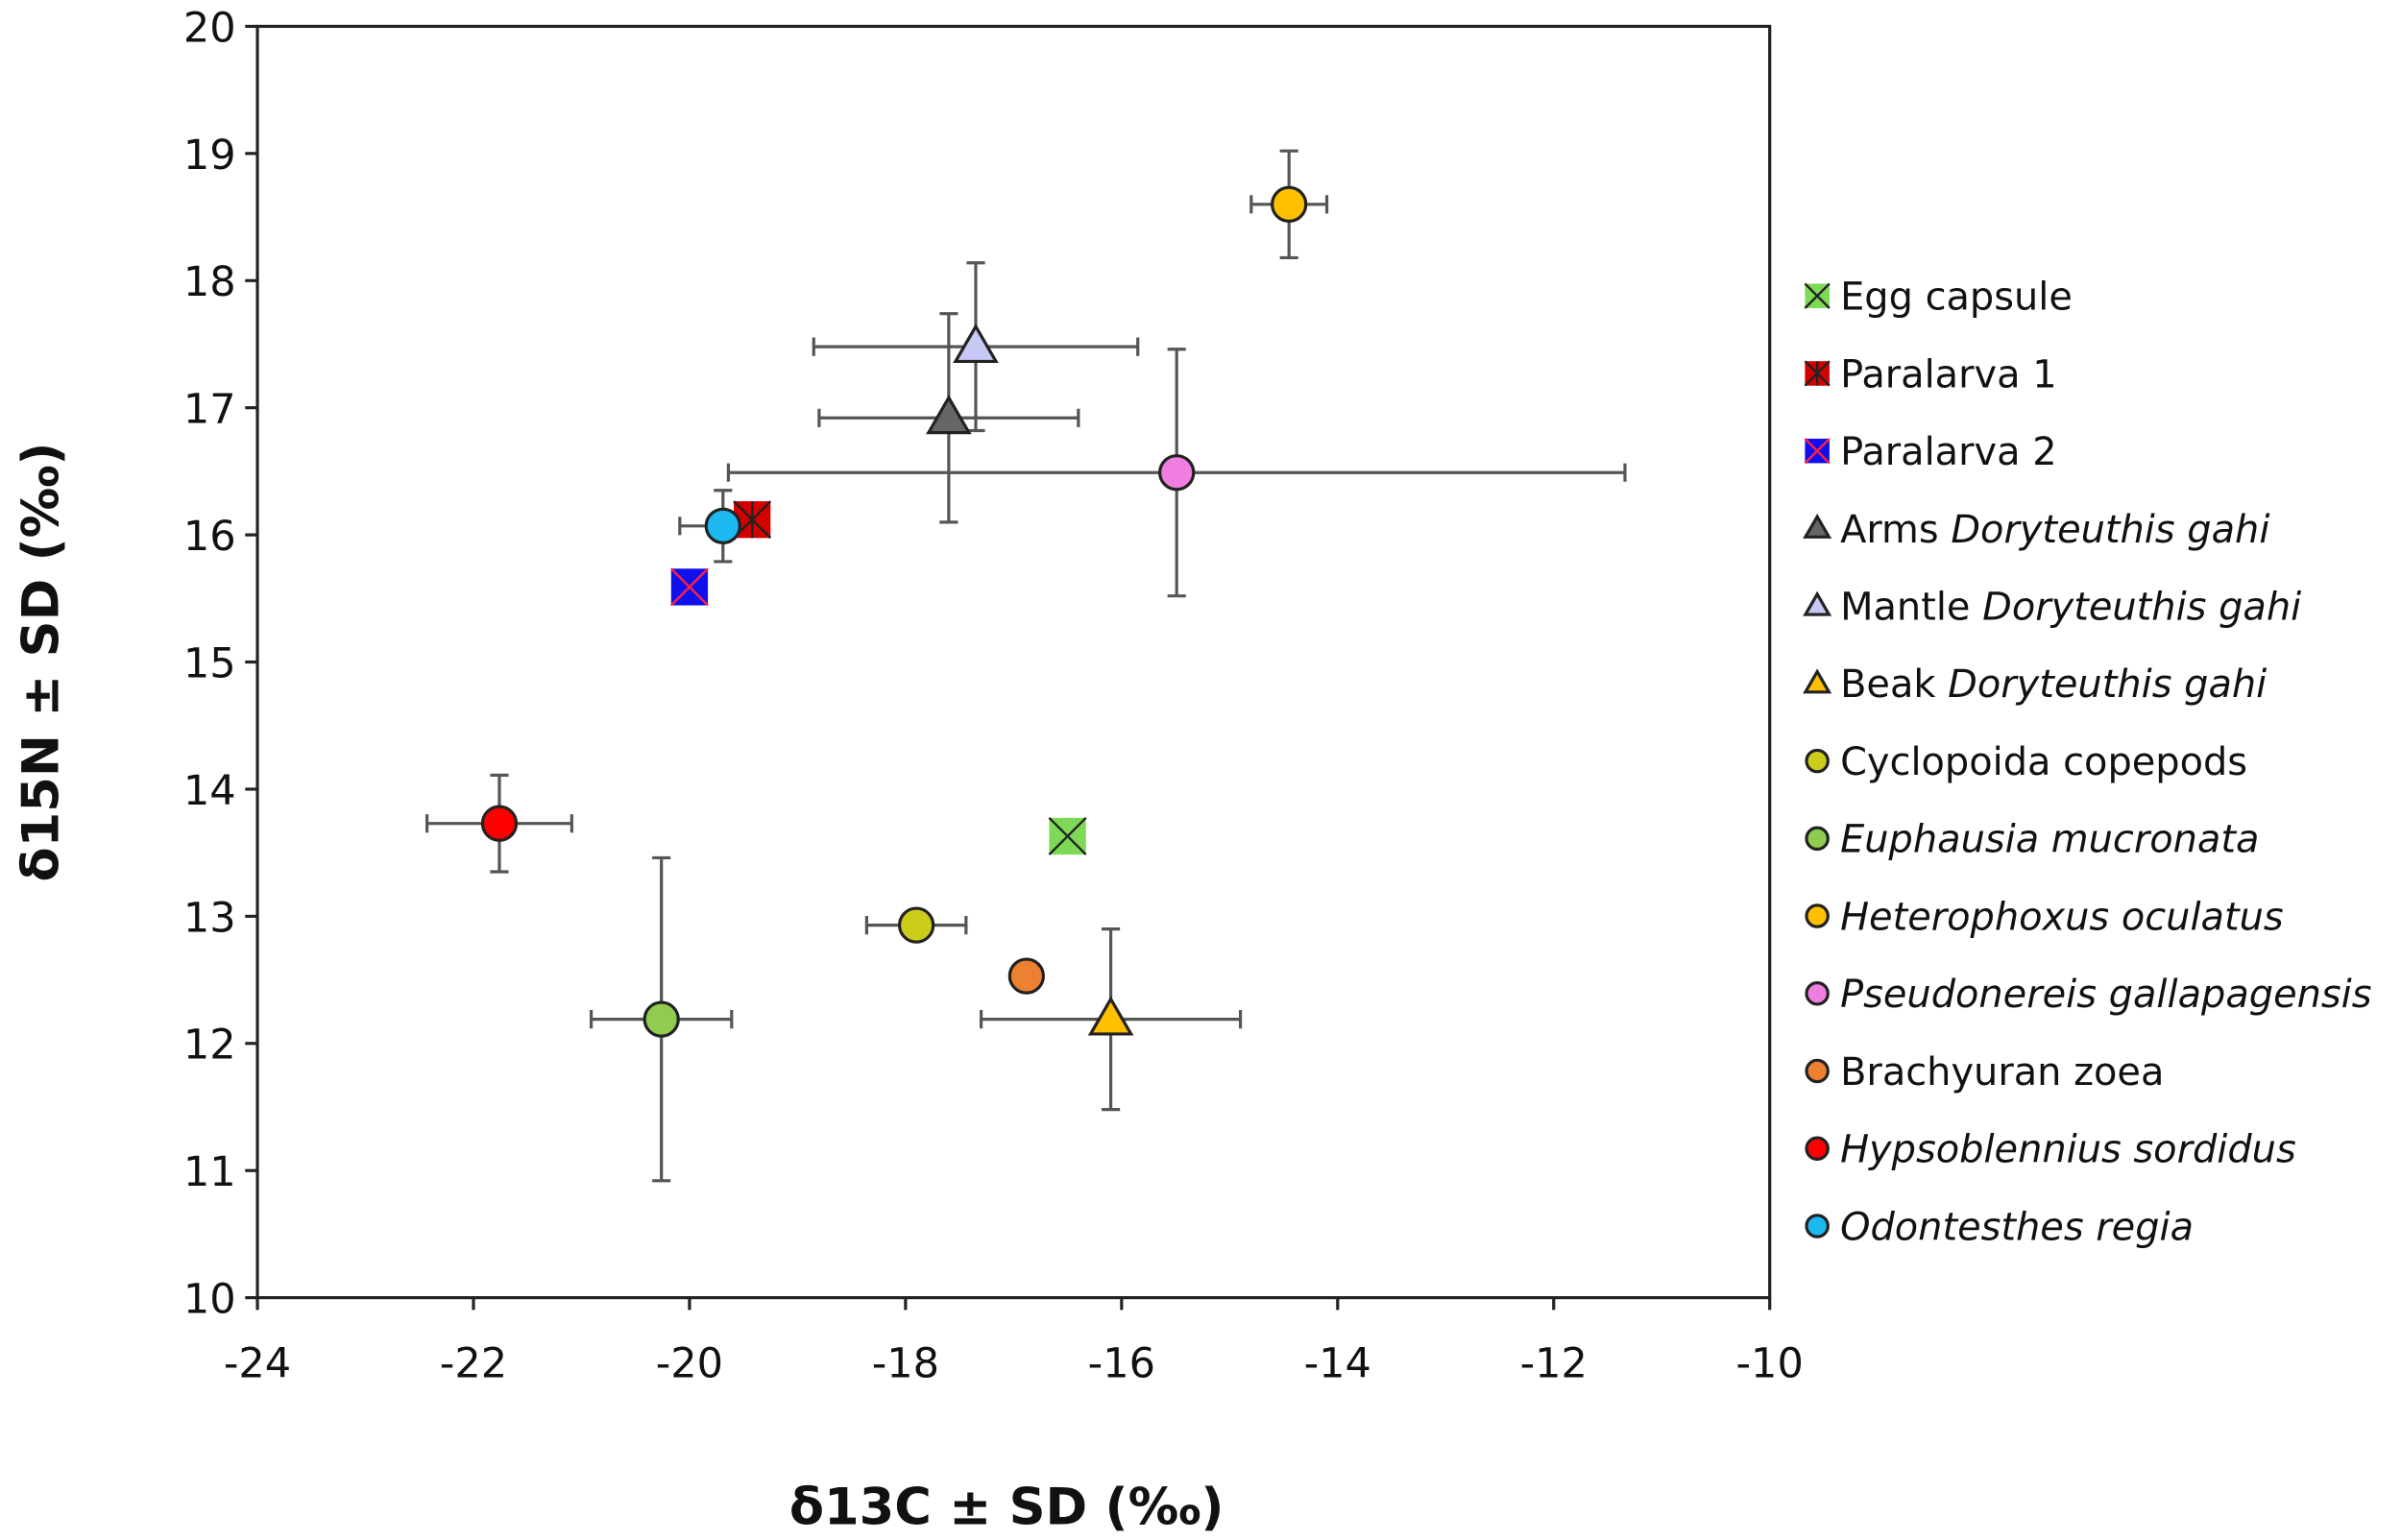 This screenshot has width=2401, height=1540. I want to click on x-tick-label: -12, so click(1554, 1364).